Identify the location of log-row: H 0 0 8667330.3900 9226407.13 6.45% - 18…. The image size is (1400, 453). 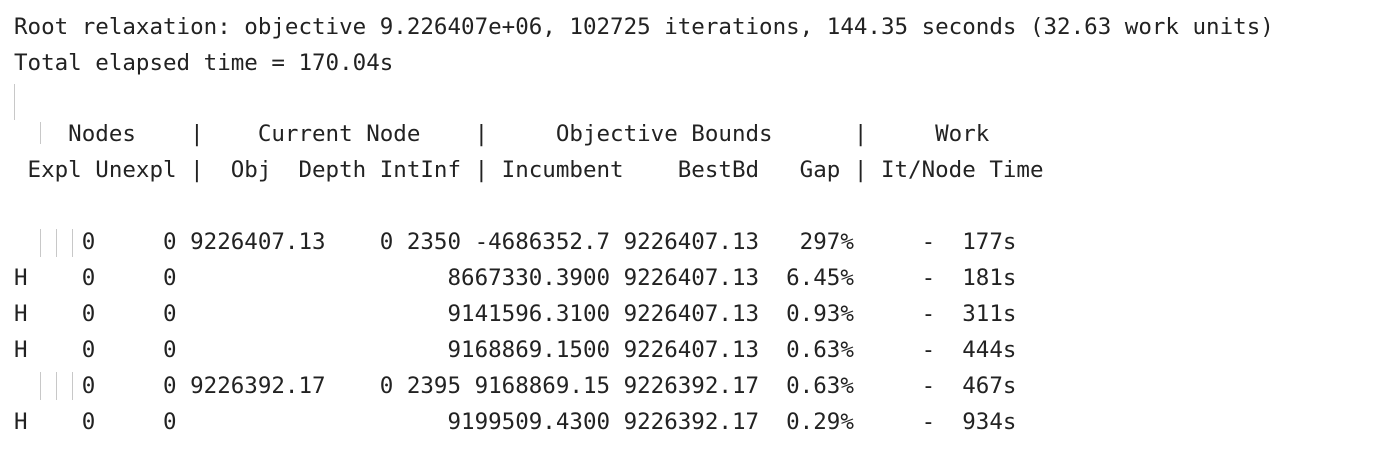
(515, 278).